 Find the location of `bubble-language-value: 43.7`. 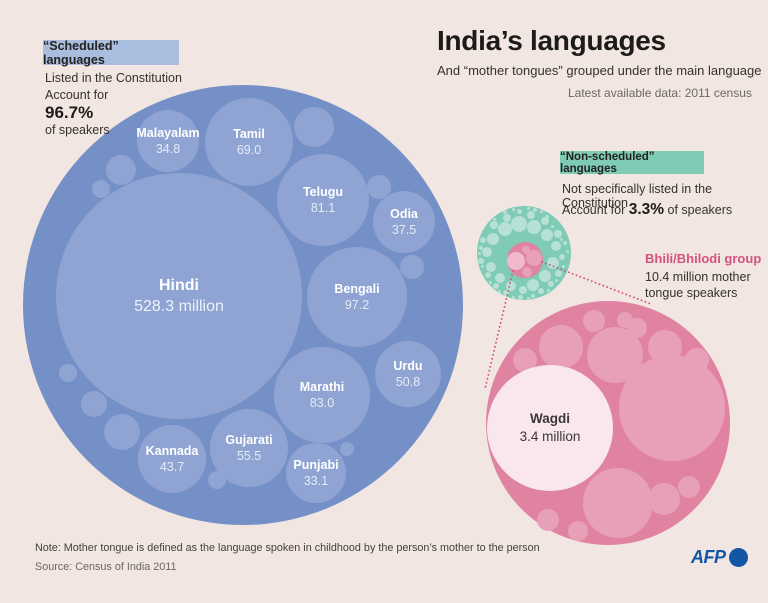

bubble-language-value: 43.7 is located at coordinates (172, 467).